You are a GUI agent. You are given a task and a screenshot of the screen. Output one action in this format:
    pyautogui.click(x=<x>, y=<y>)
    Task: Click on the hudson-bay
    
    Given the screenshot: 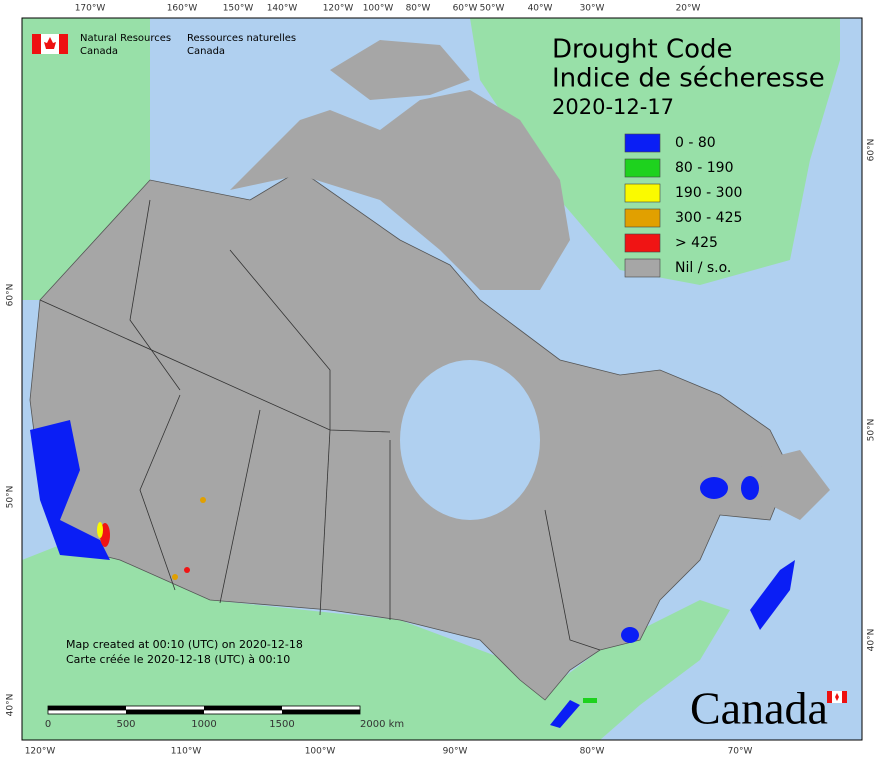 What is the action you would take?
    pyautogui.click(x=470, y=440)
    